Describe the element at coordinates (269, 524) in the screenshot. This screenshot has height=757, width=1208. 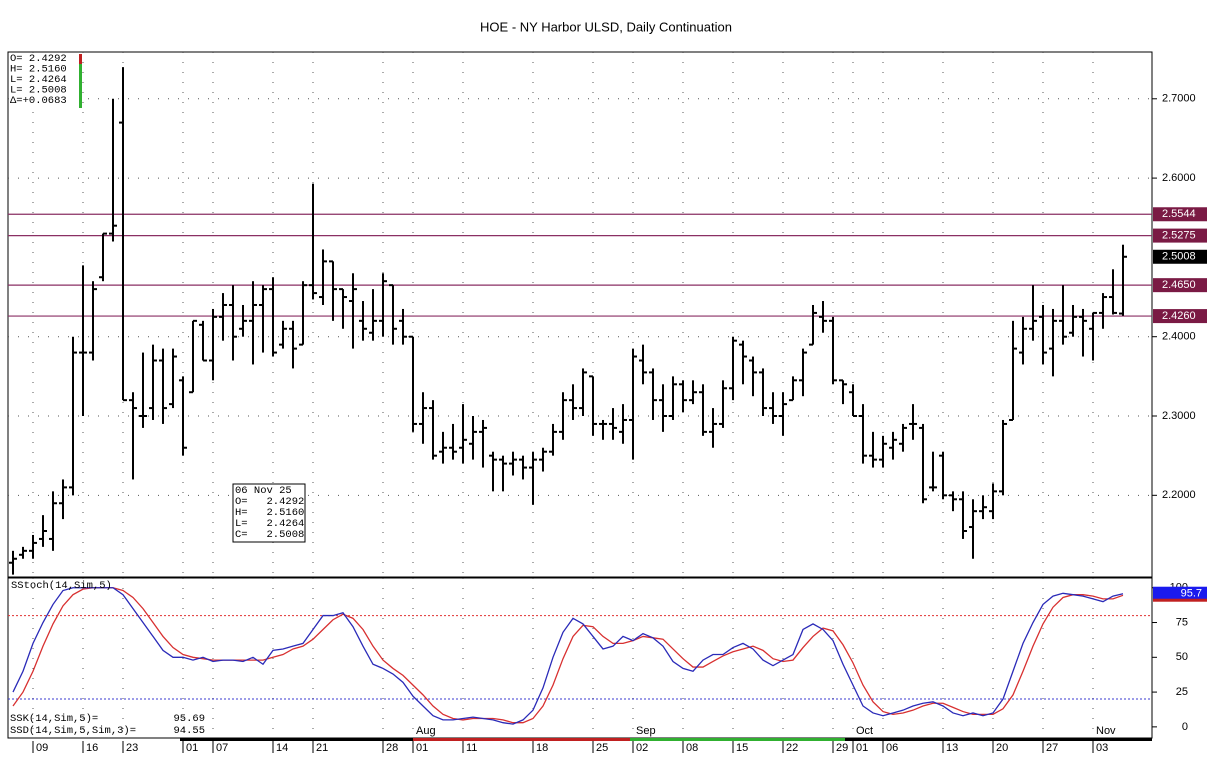
I see `date-box-line: L= 2.4264` at that location.